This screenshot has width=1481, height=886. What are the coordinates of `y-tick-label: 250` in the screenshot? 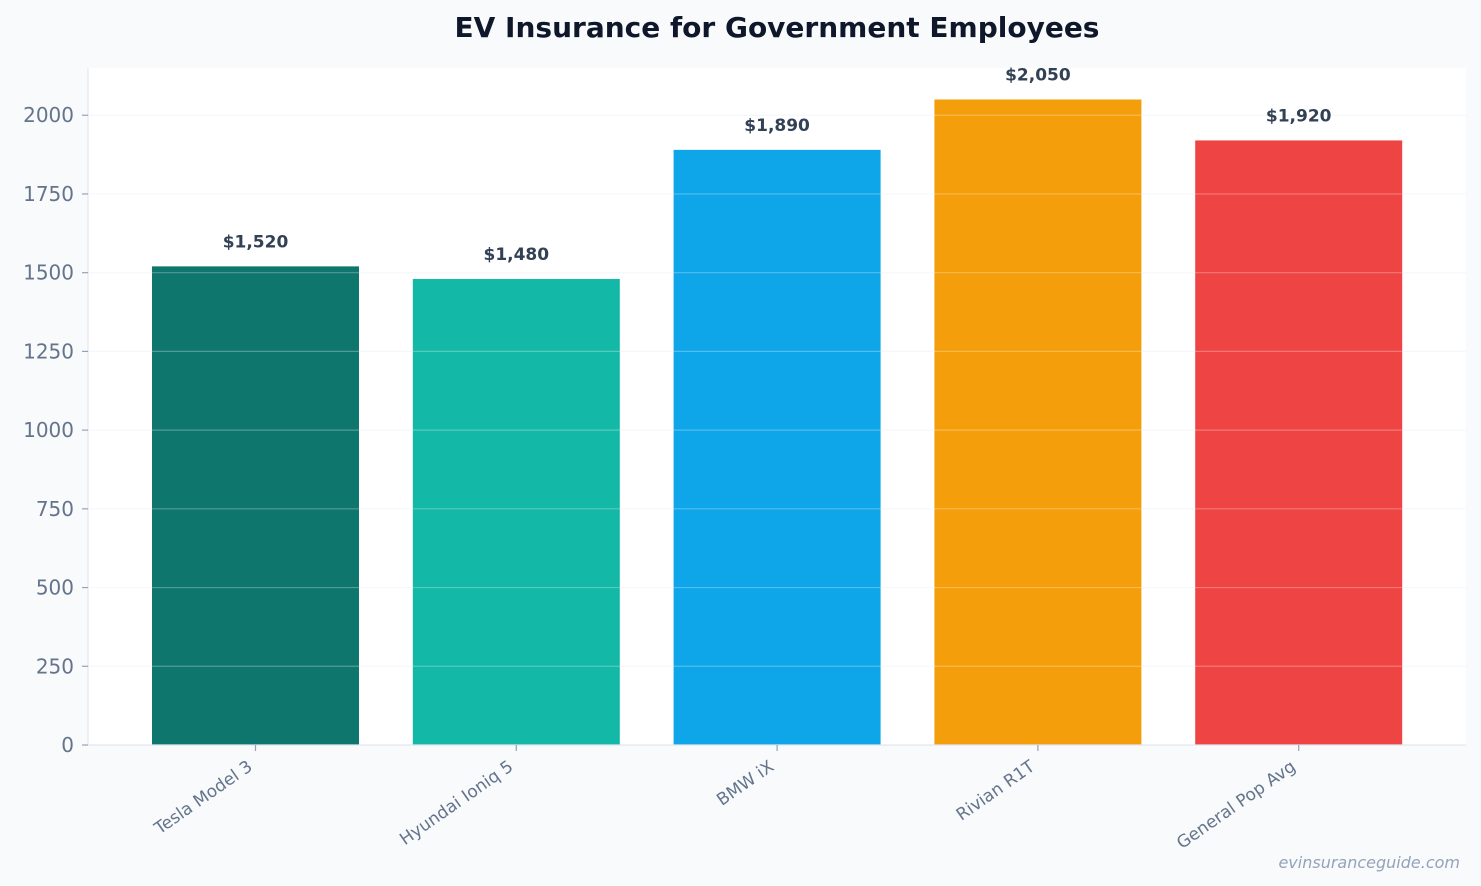 It's located at (55, 666).